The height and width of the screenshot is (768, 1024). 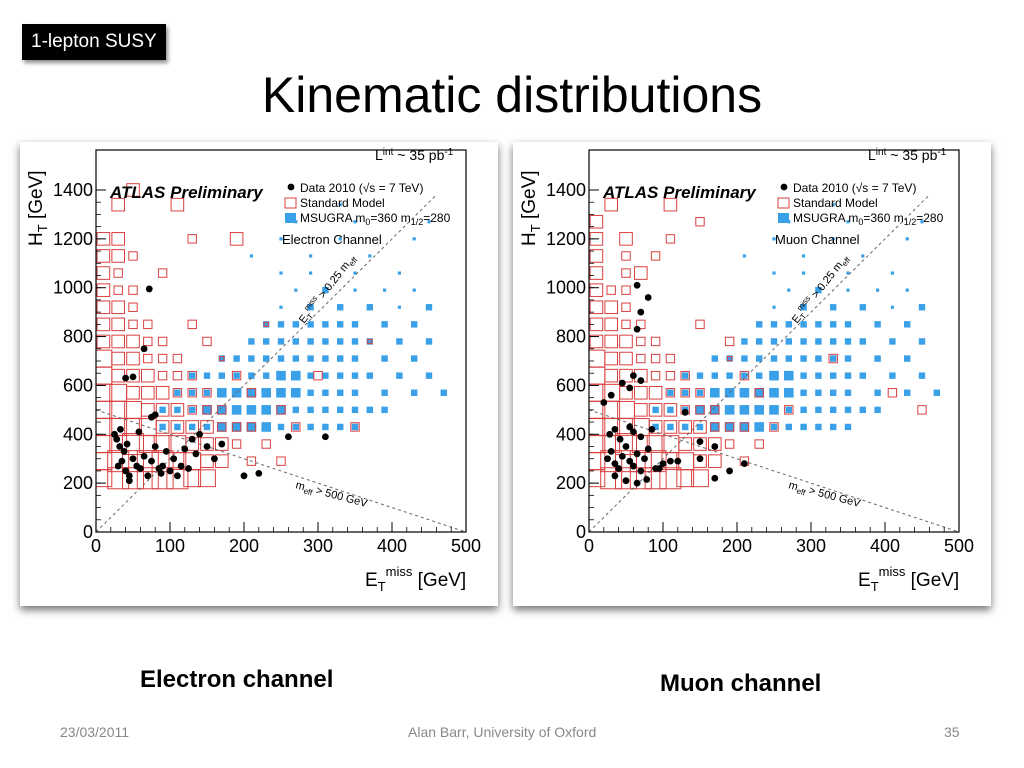 I want to click on legend-sm-label: Standard Model, so click(x=835, y=203).